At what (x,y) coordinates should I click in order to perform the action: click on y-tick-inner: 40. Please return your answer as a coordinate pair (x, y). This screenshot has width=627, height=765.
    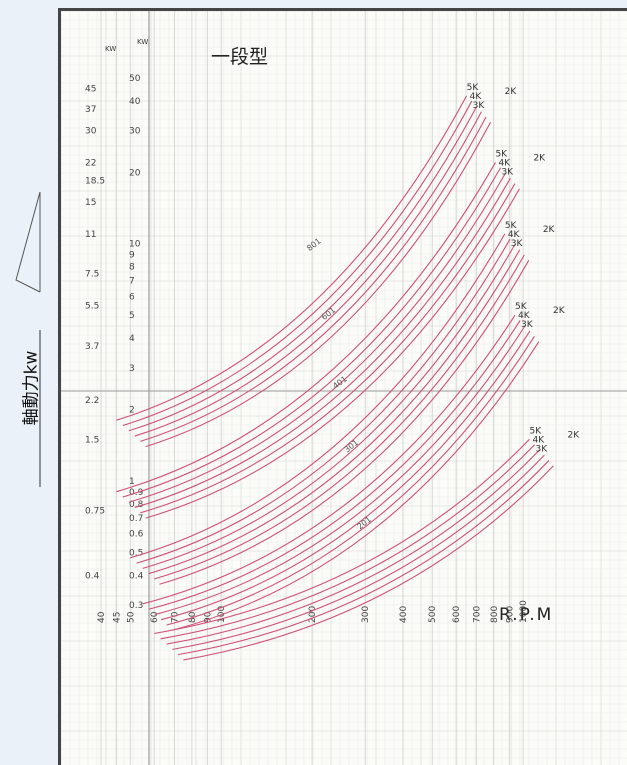
    Looking at the image, I should click on (135, 102).